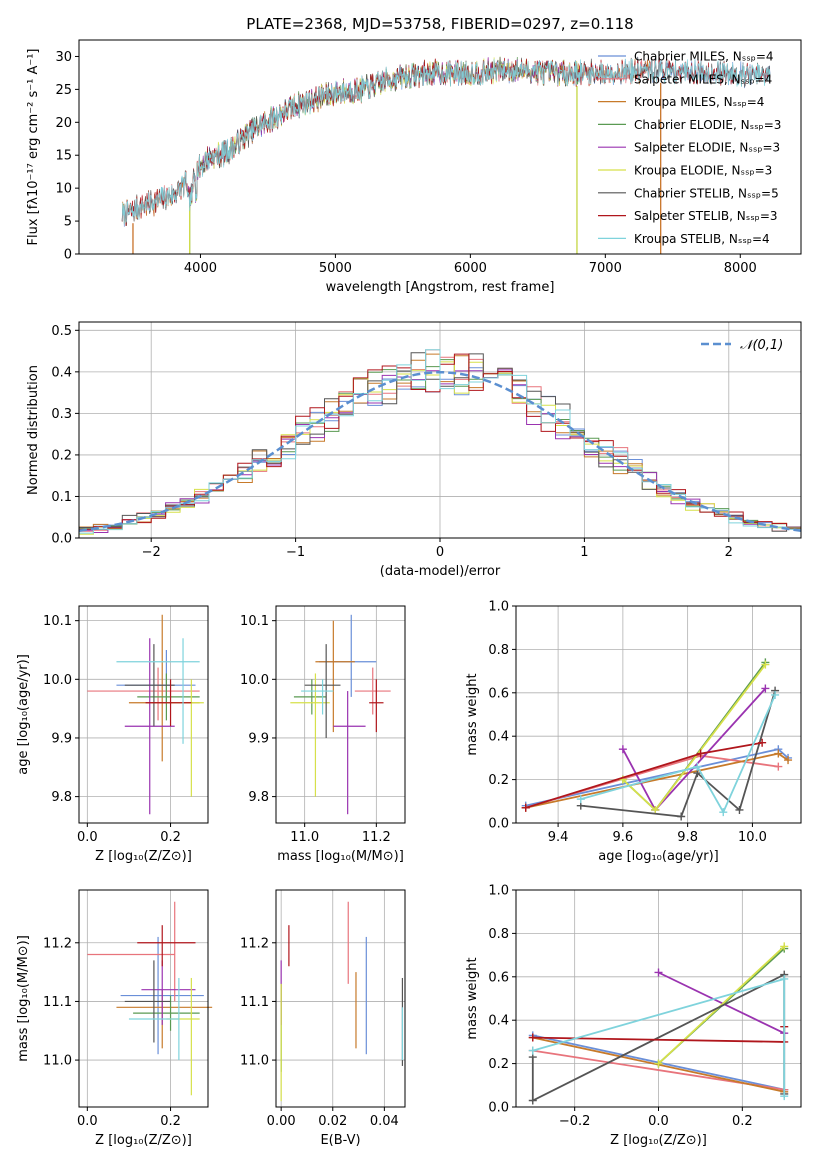 The image size is (819, 1170). I want to click on y-axis-label: Normed distribution, so click(33, 430).